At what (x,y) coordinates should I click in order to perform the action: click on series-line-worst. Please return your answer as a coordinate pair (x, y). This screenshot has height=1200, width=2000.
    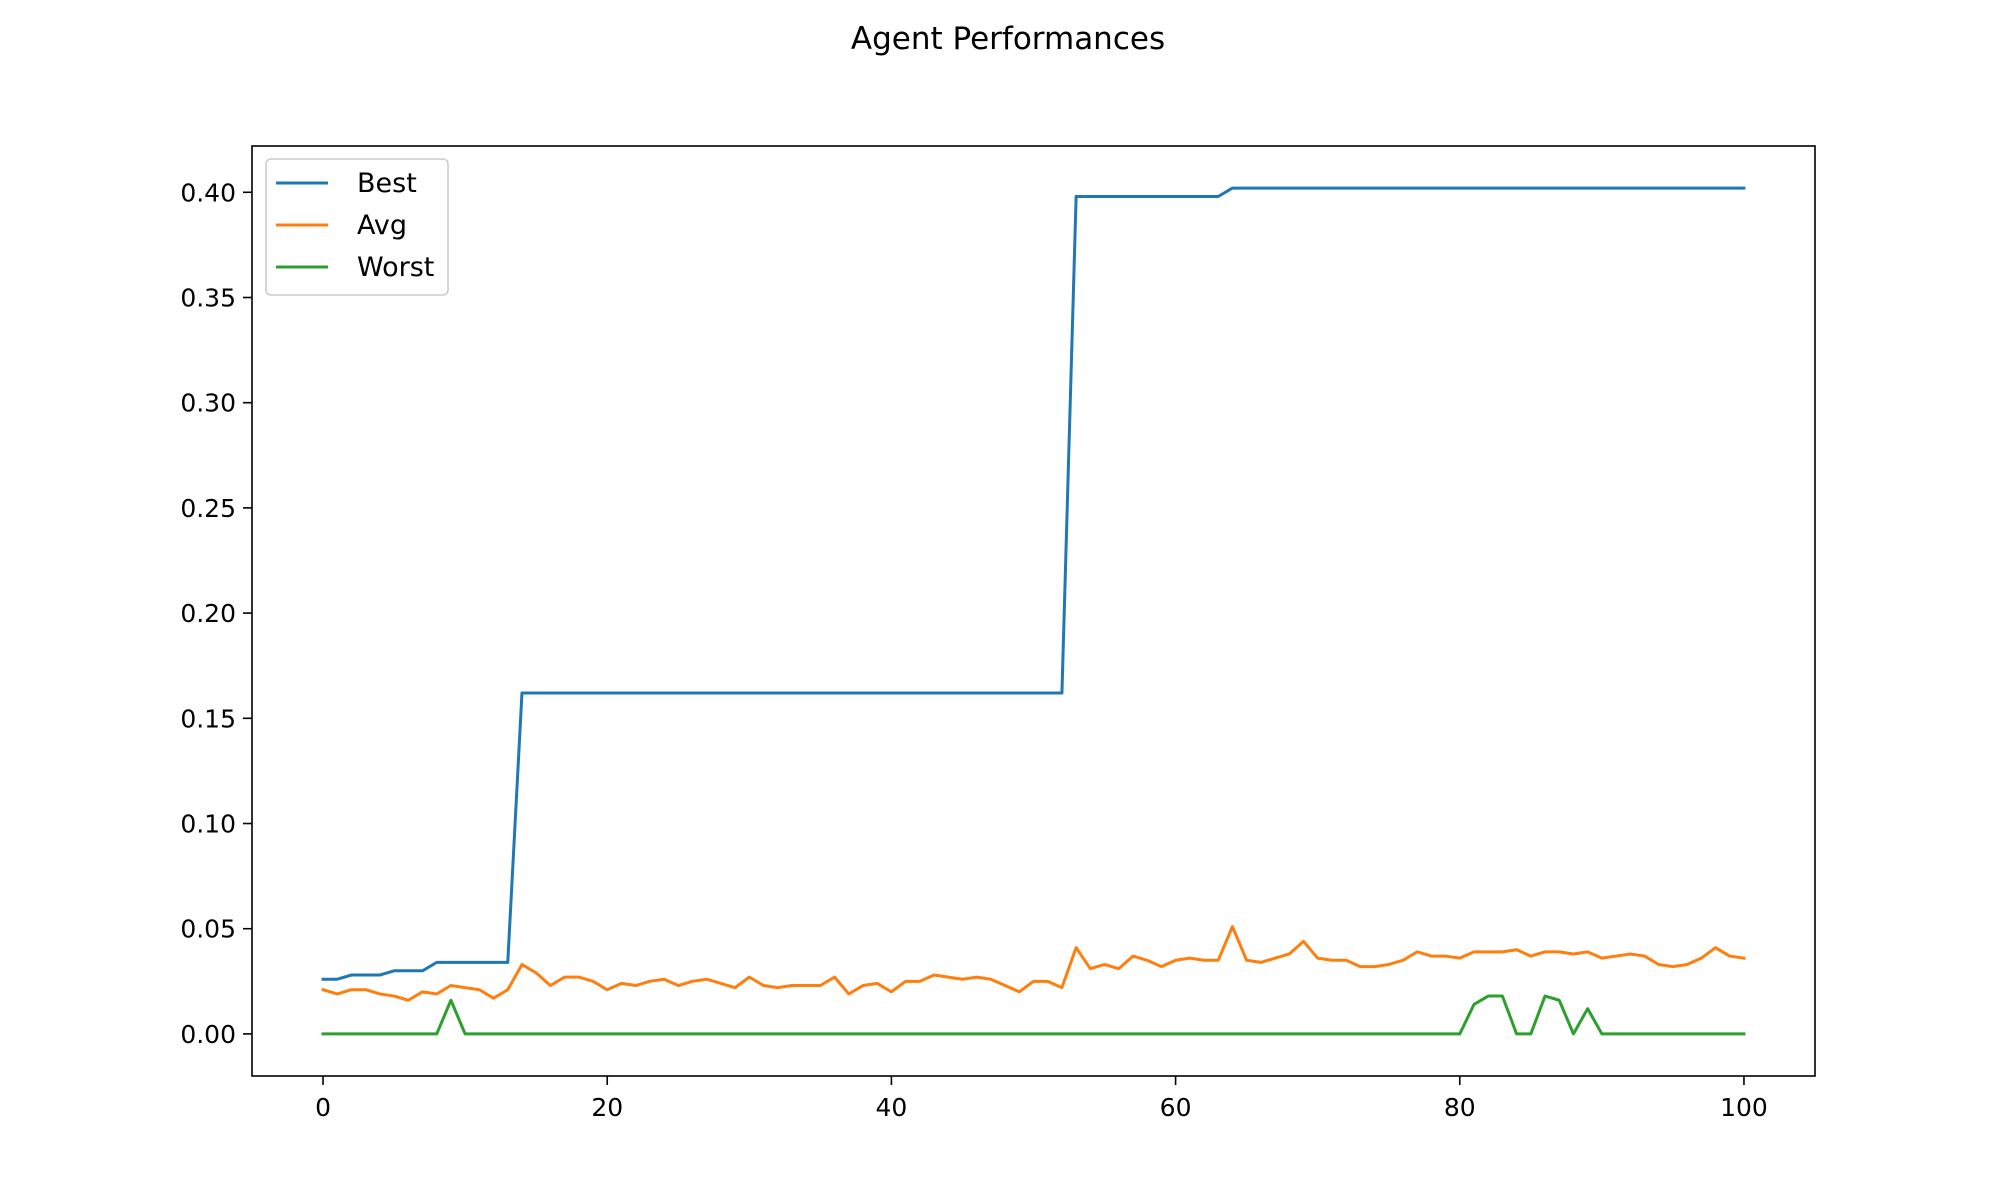
    Looking at the image, I should click on (1033, 1015).